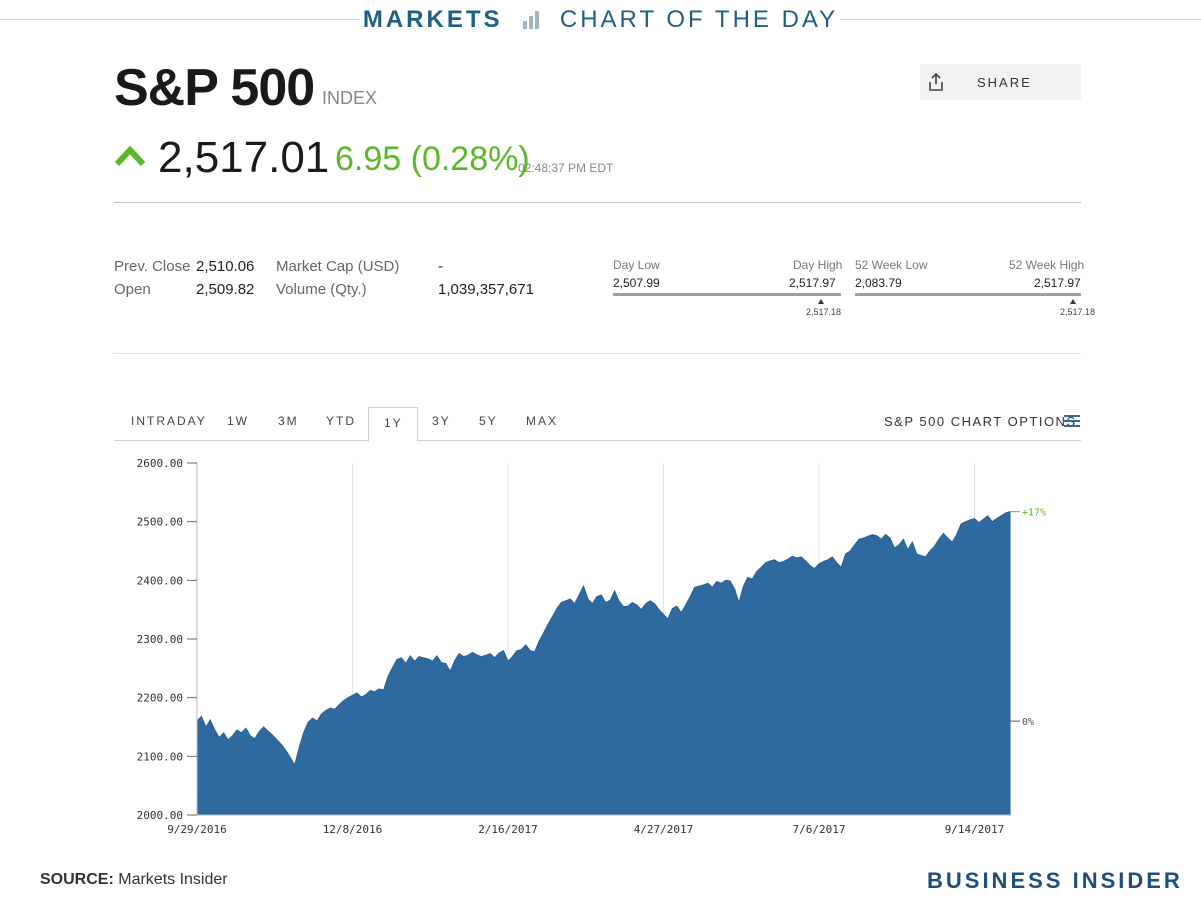 This screenshot has height=900, width=1201. What do you see at coordinates (1004, 82) in the screenshot?
I see `share-label: SHARE` at bounding box center [1004, 82].